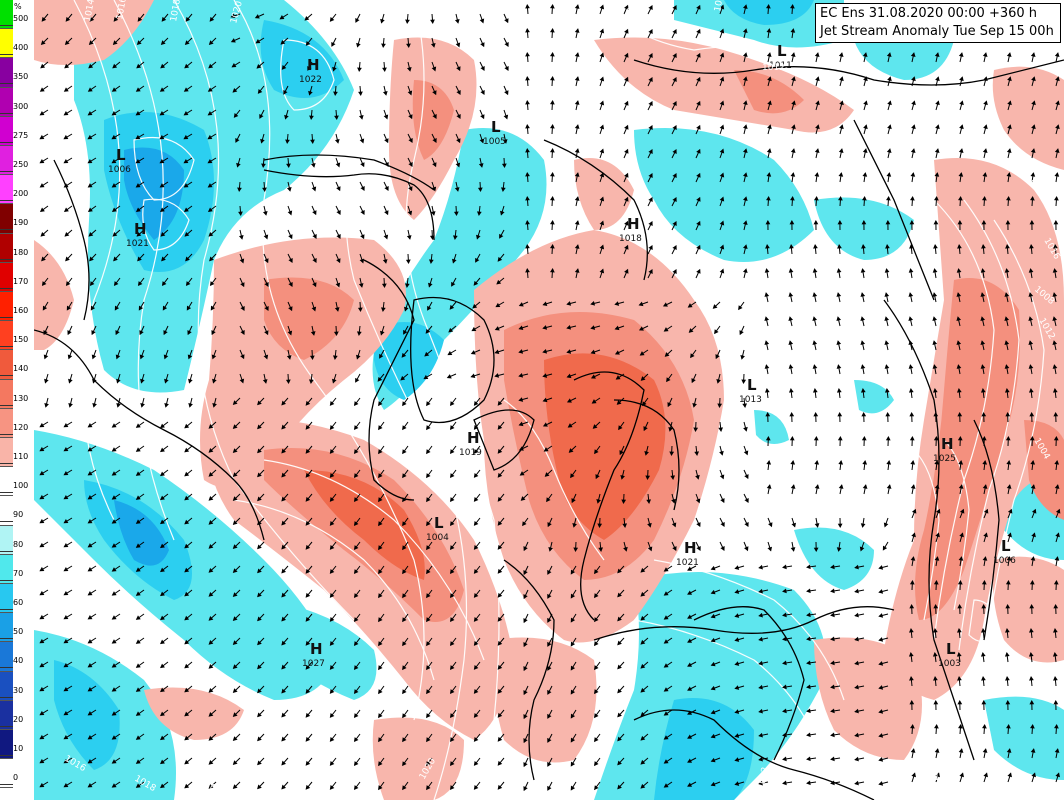 This screenshot has height=800, width=1064. Describe the element at coordinates (687, 563) in the screenshot. I see `pressure-value: 1021` at that location.